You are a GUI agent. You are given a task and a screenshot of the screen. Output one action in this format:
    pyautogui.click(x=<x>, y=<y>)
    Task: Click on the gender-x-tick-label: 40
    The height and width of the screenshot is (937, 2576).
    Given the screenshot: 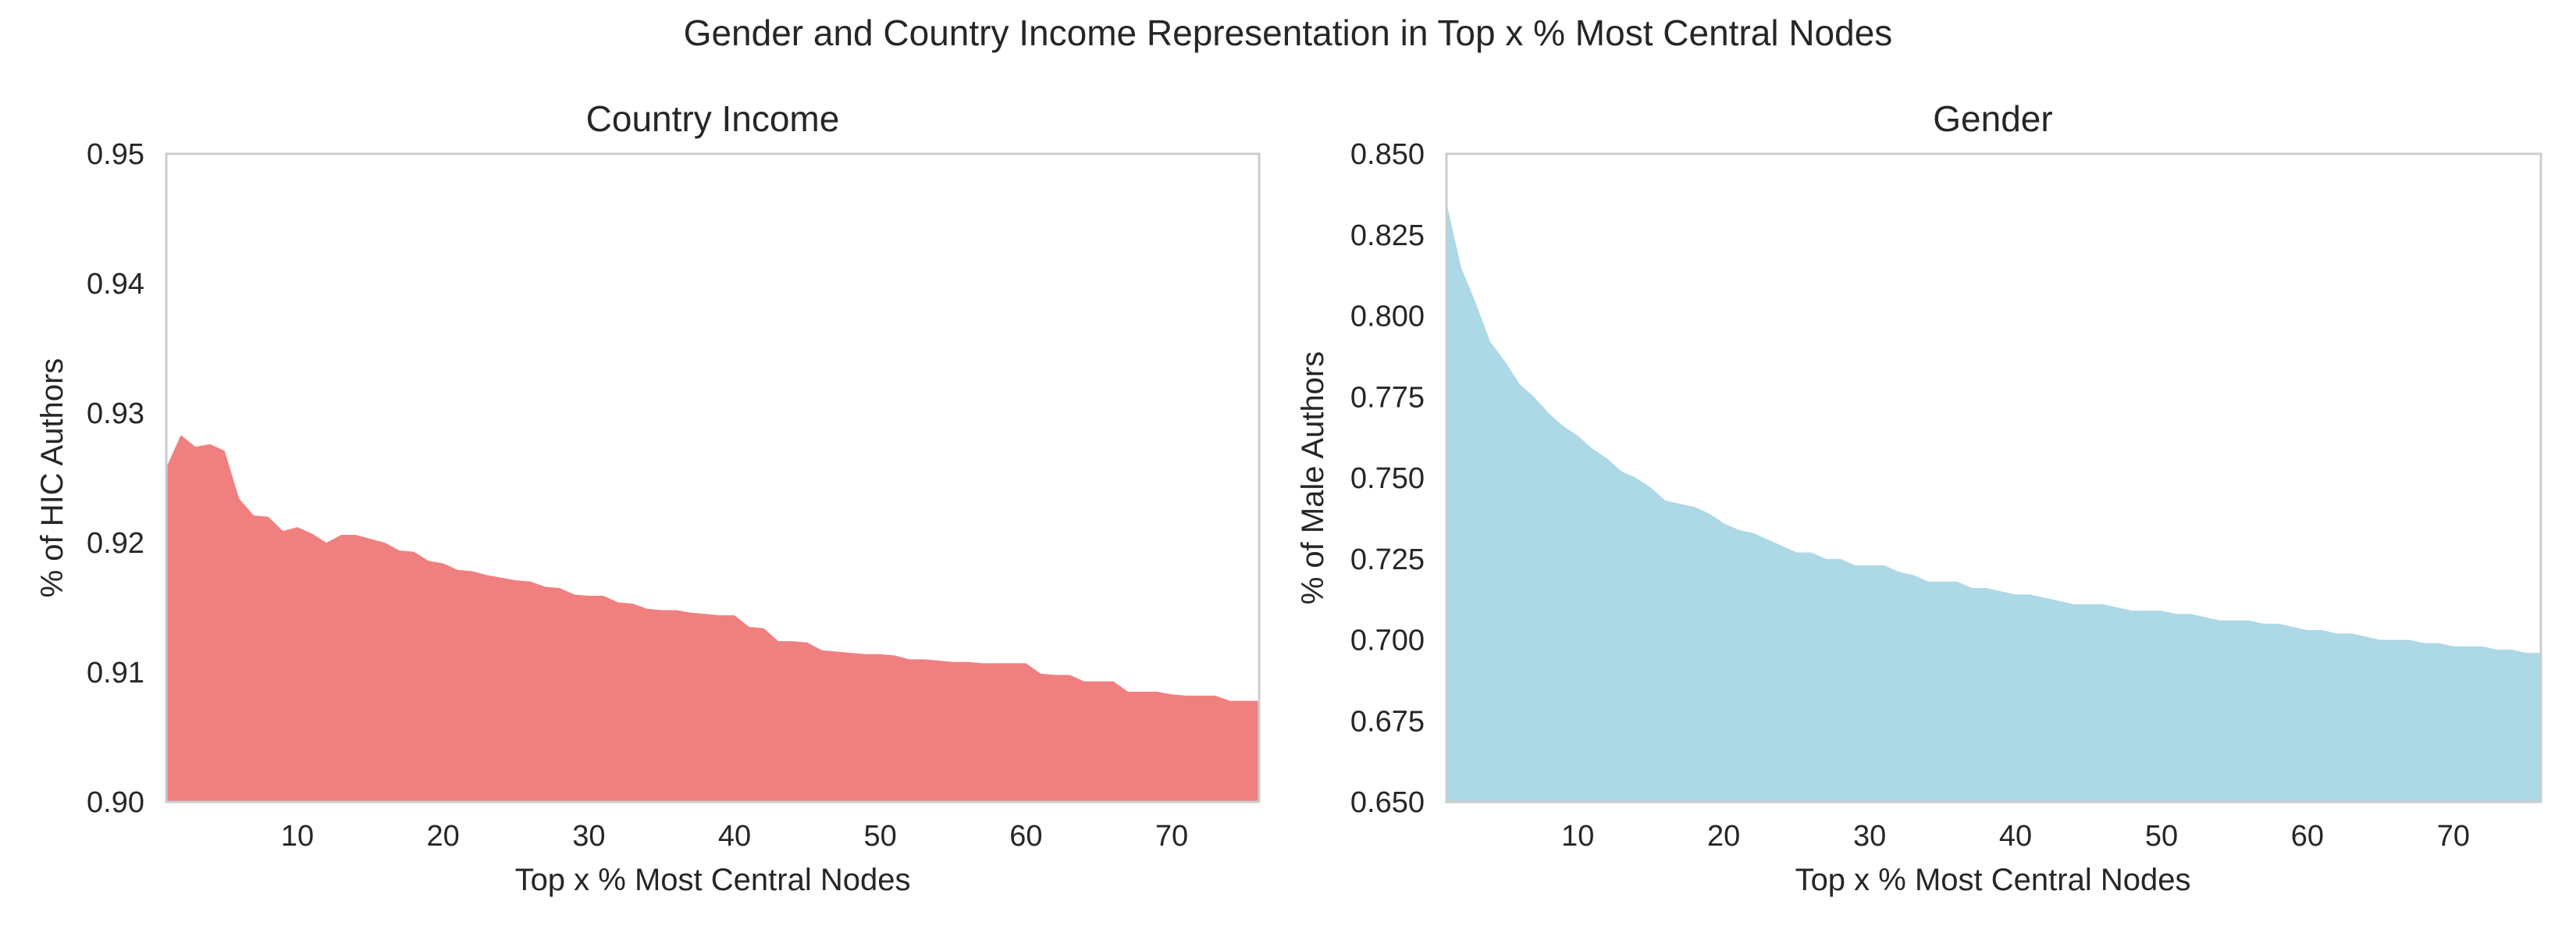 What is the action you would take?
    pyautogui.click(x=2016, y=836)
    